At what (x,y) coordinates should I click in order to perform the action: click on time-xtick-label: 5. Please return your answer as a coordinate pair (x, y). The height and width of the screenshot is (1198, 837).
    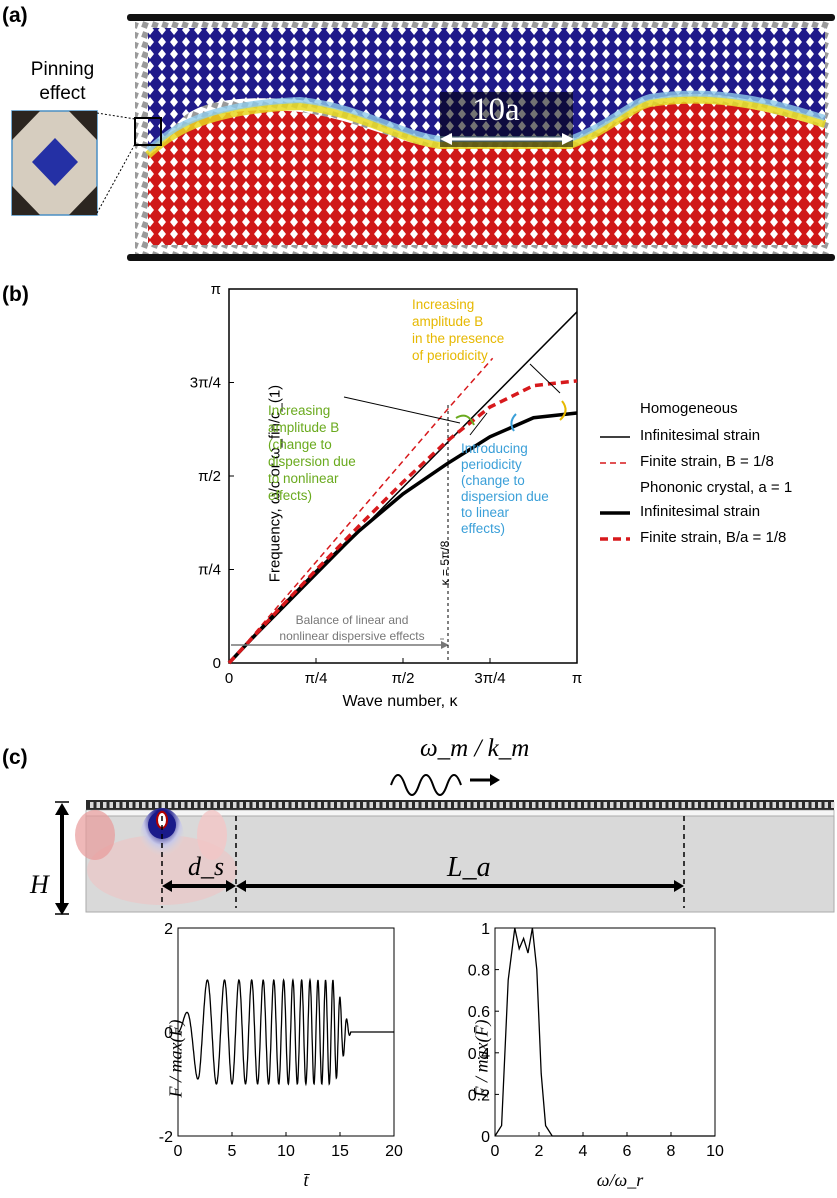
    Looking at the image, I should click on (232, 1151).